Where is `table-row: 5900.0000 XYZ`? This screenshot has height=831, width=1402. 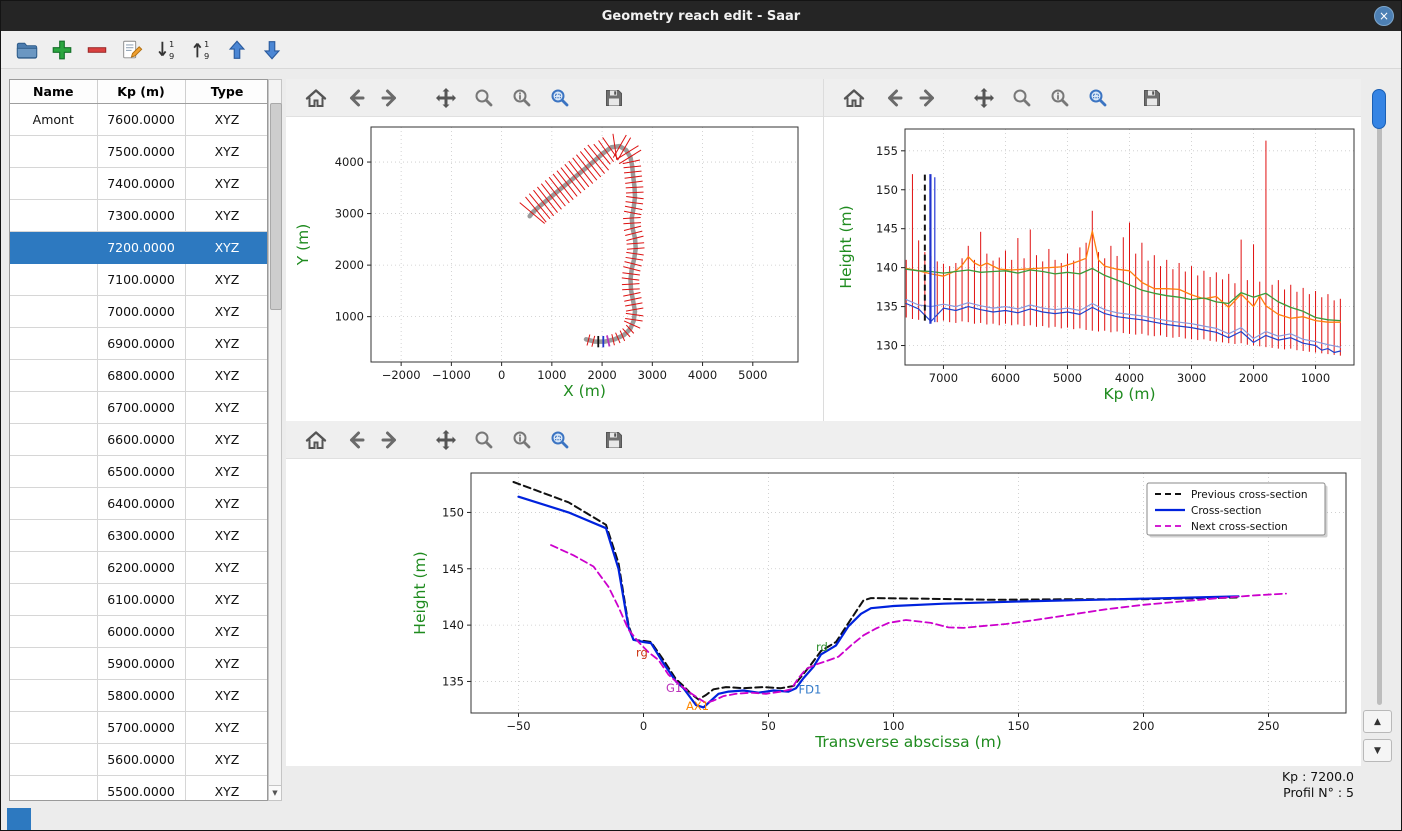
table-row: 5900.0000 XYZ is located at coordinates (138, 663).